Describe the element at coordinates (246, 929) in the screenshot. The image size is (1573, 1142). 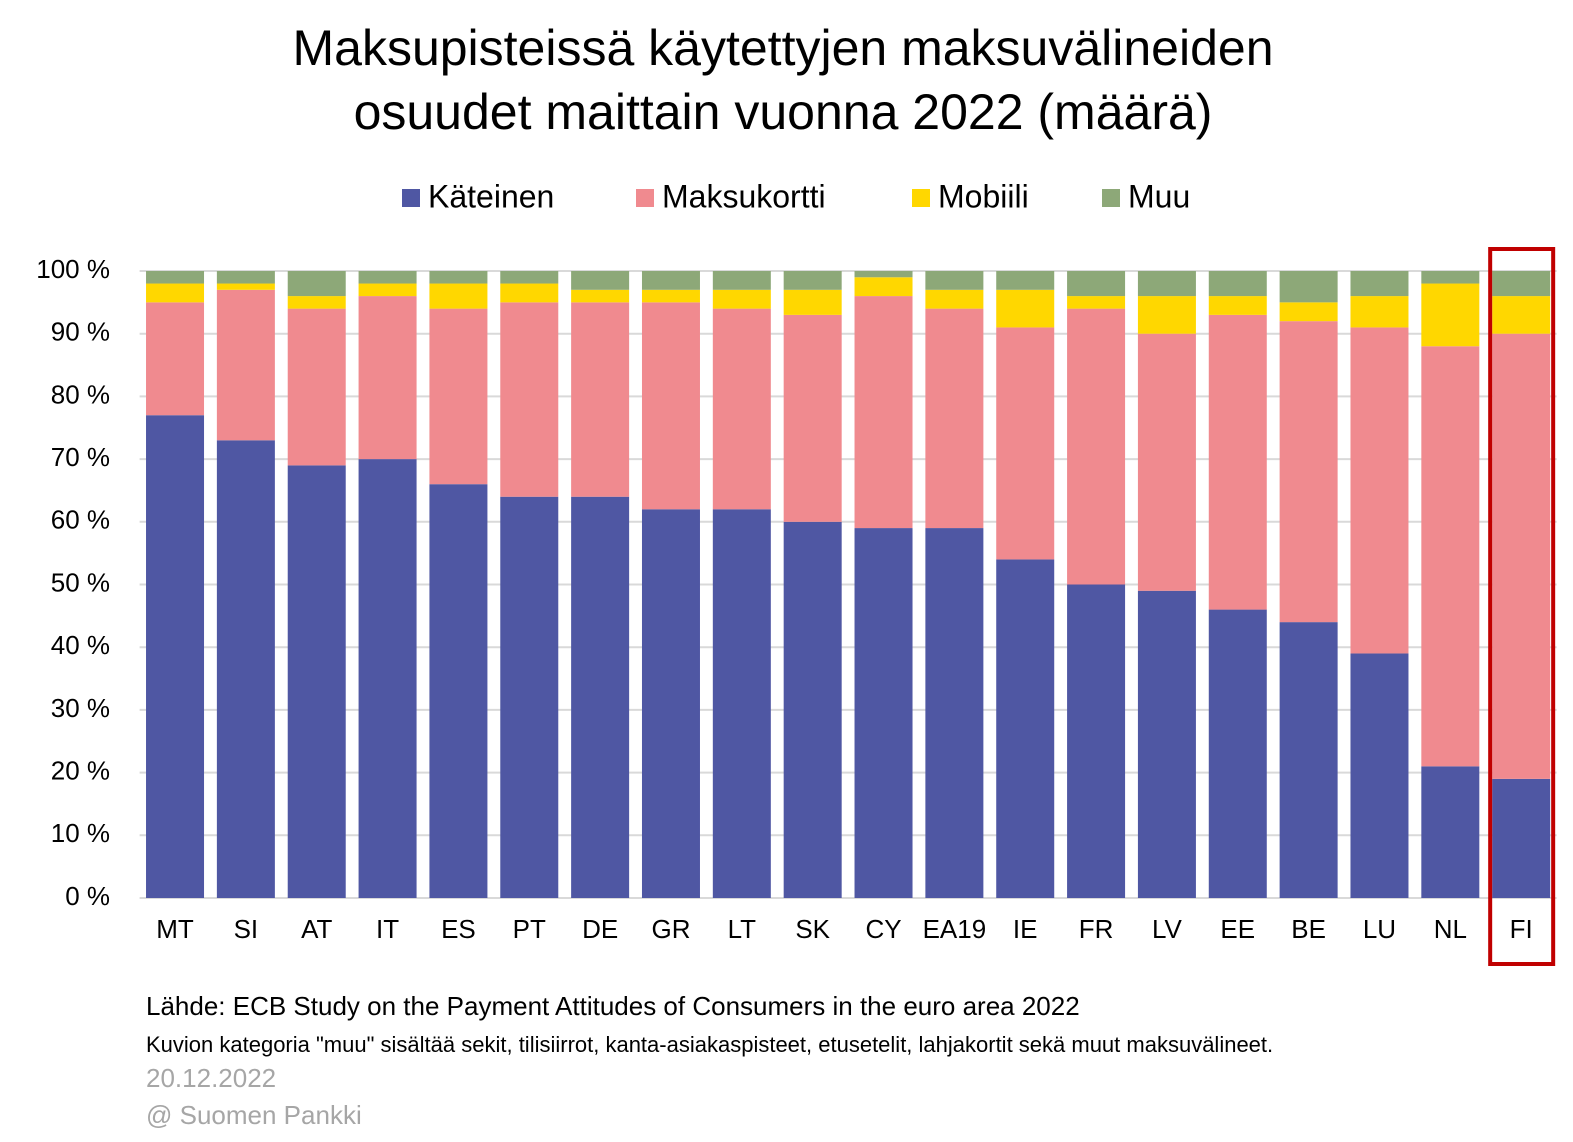
I see `x-tick-label: SI` at that location.